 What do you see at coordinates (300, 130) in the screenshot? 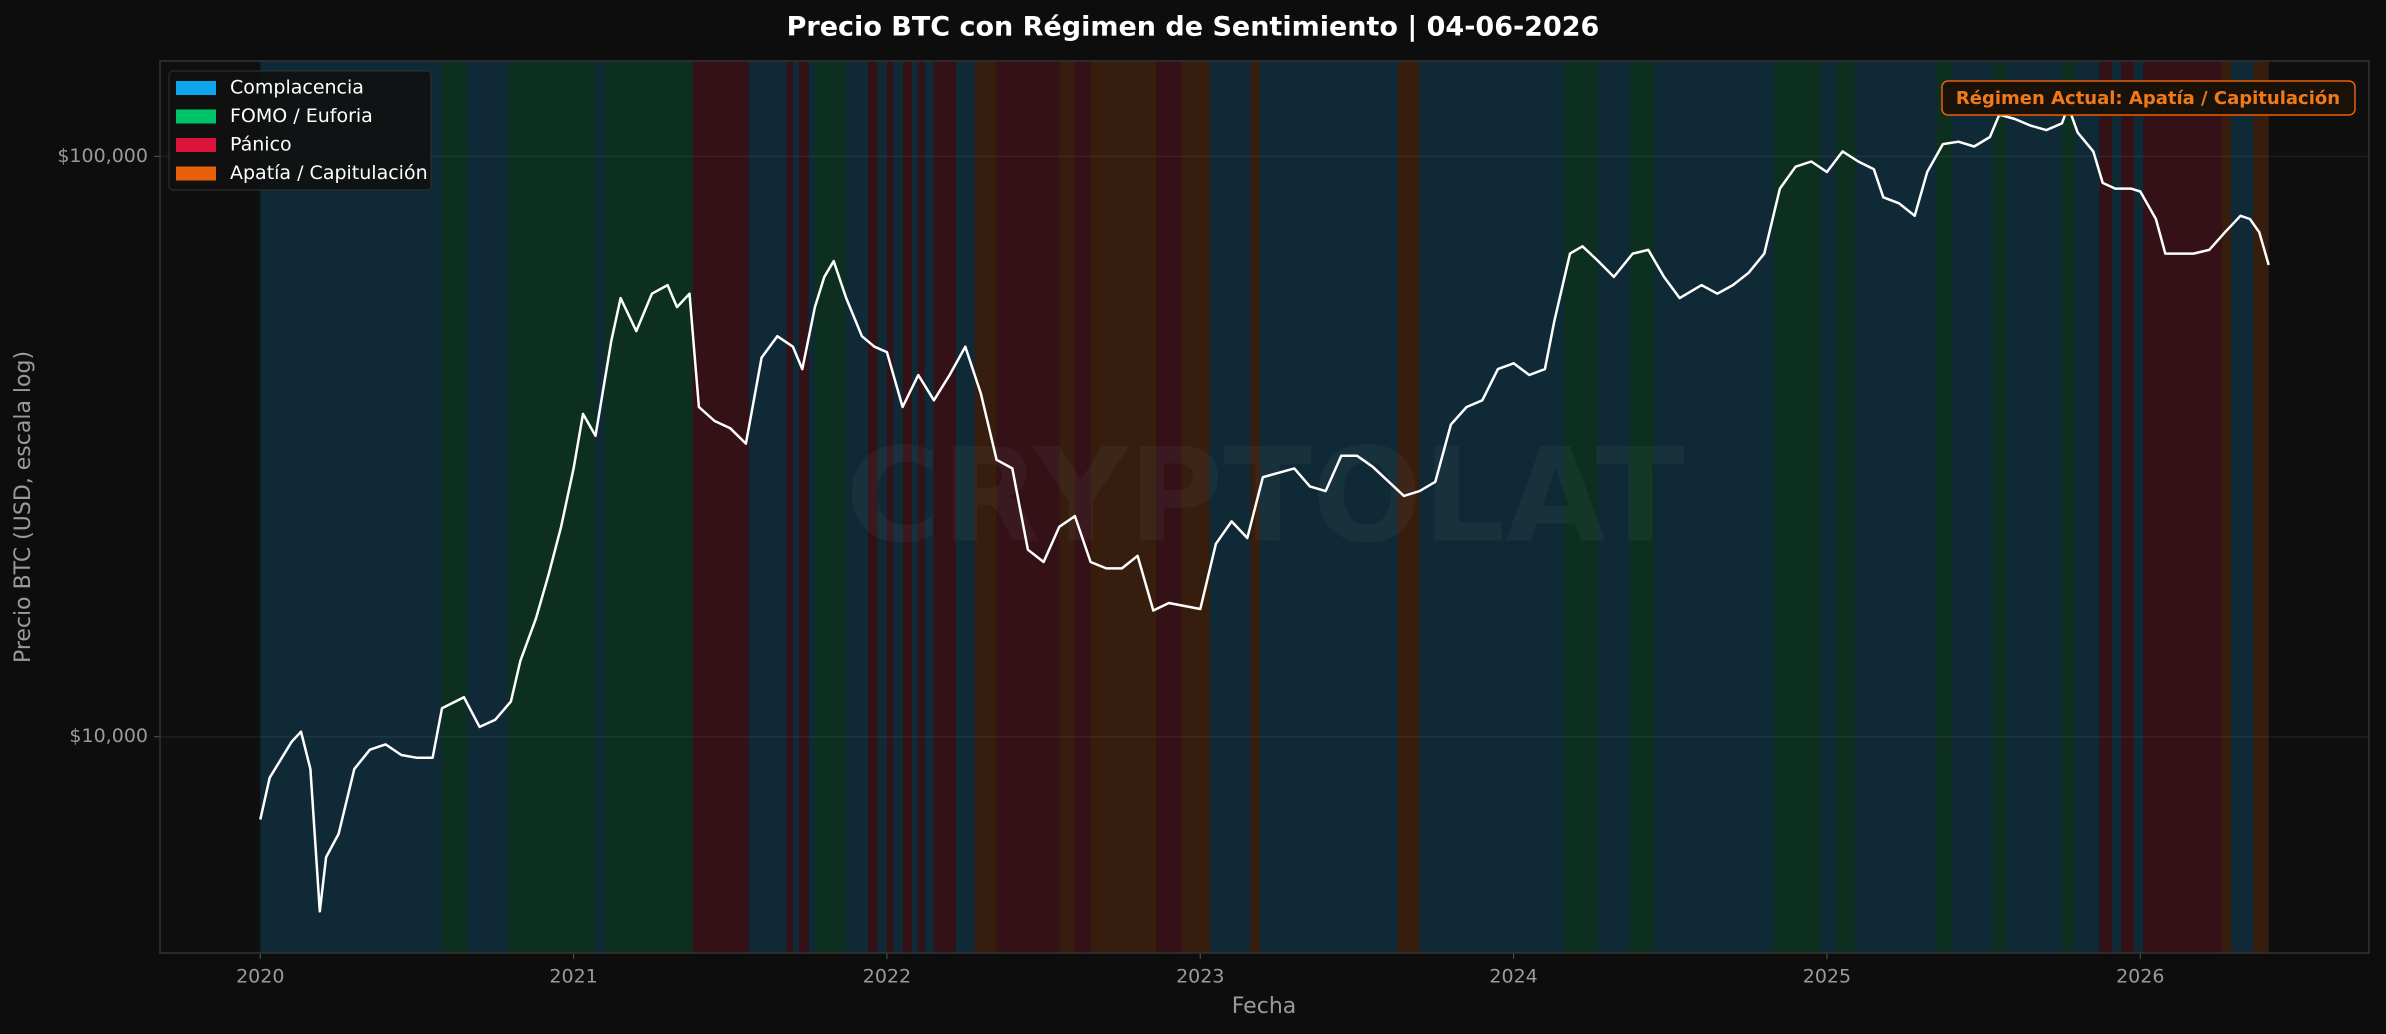
I see `legend-box` at bounding box center [300, 130].